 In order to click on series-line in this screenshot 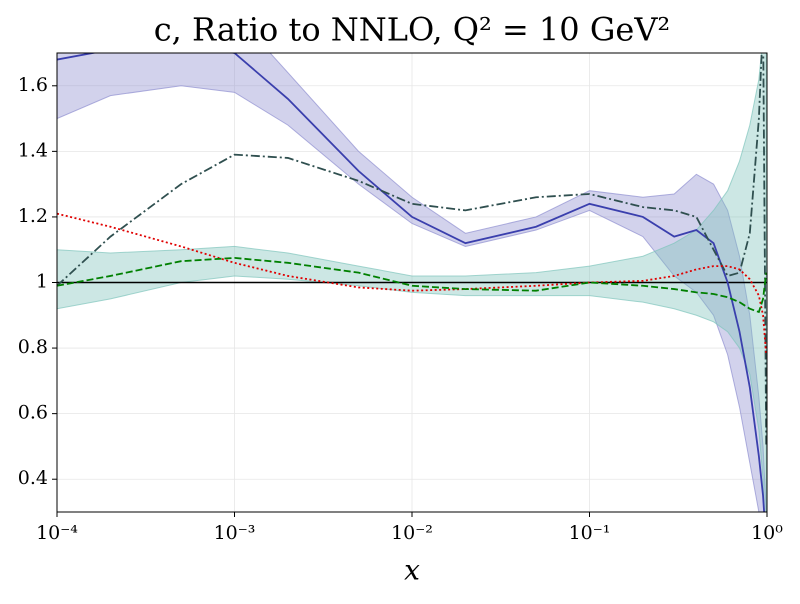, I will do `click(412, 285)`.